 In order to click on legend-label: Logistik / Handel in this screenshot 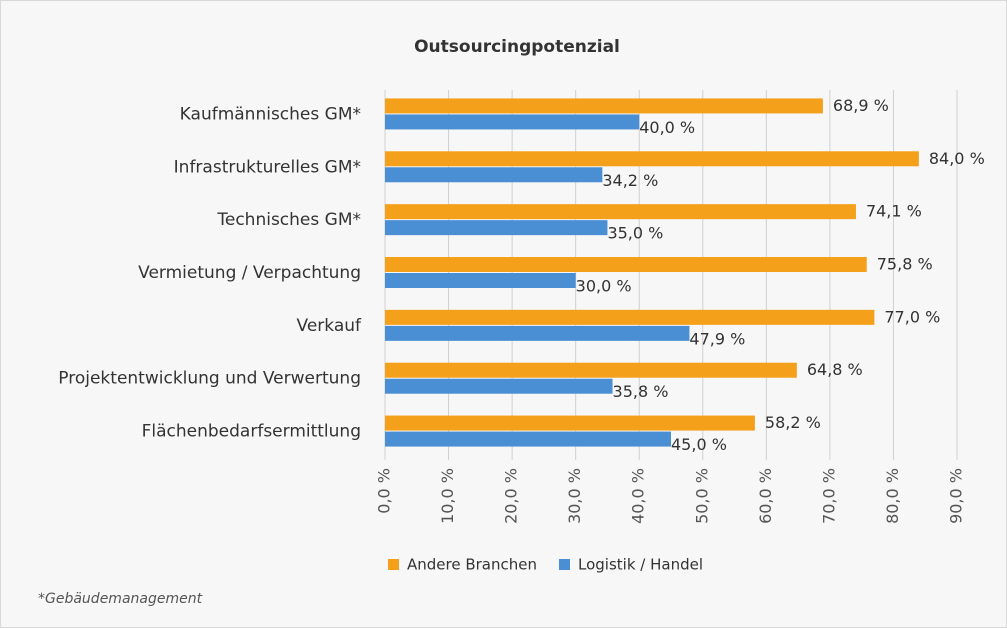, I will do `click(640, 565)`.